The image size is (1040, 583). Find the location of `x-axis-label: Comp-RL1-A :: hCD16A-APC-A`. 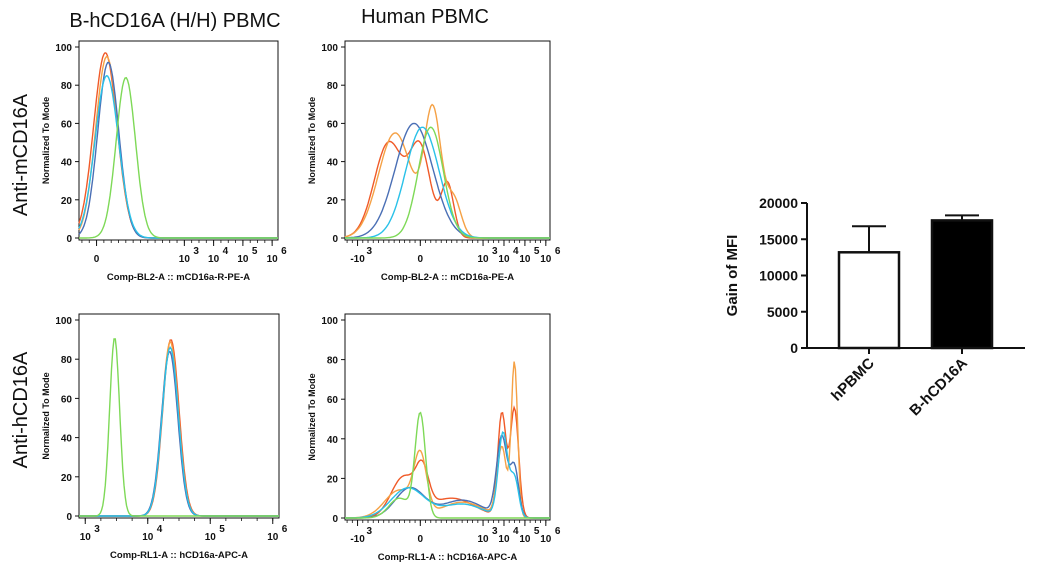

x-axis-label: Comp-RL1-A :: hCD16A-APC-A is located at coordinates (448, 557).